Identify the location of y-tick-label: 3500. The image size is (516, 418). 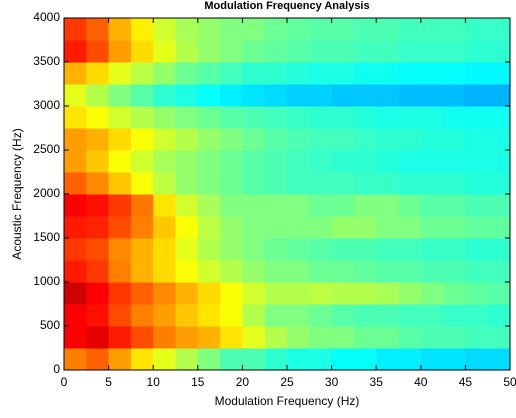
(46, 61).